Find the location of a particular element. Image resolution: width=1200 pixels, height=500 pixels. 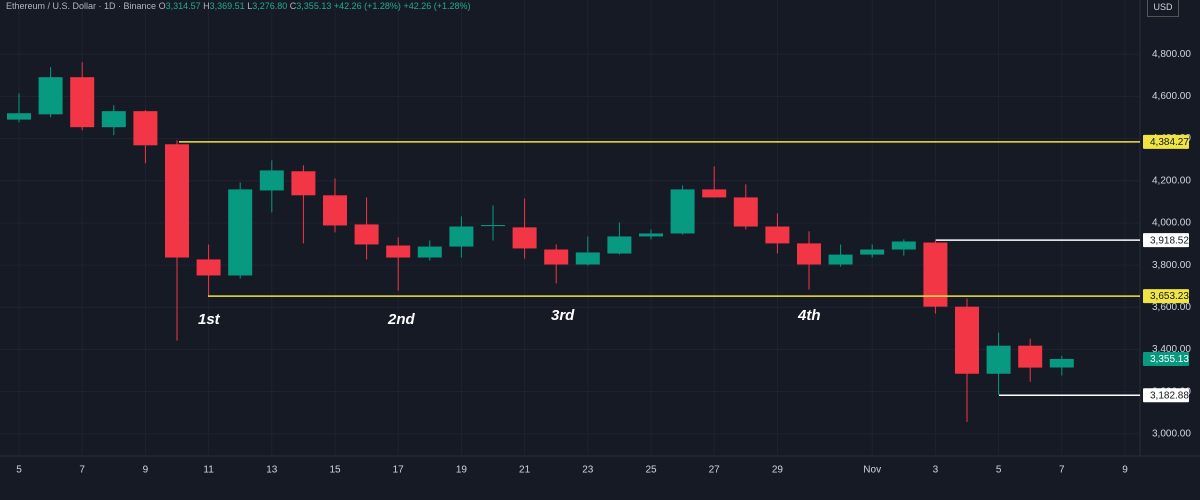

ohlc-value: 3,276.80 is located at coordinates (270, 6).